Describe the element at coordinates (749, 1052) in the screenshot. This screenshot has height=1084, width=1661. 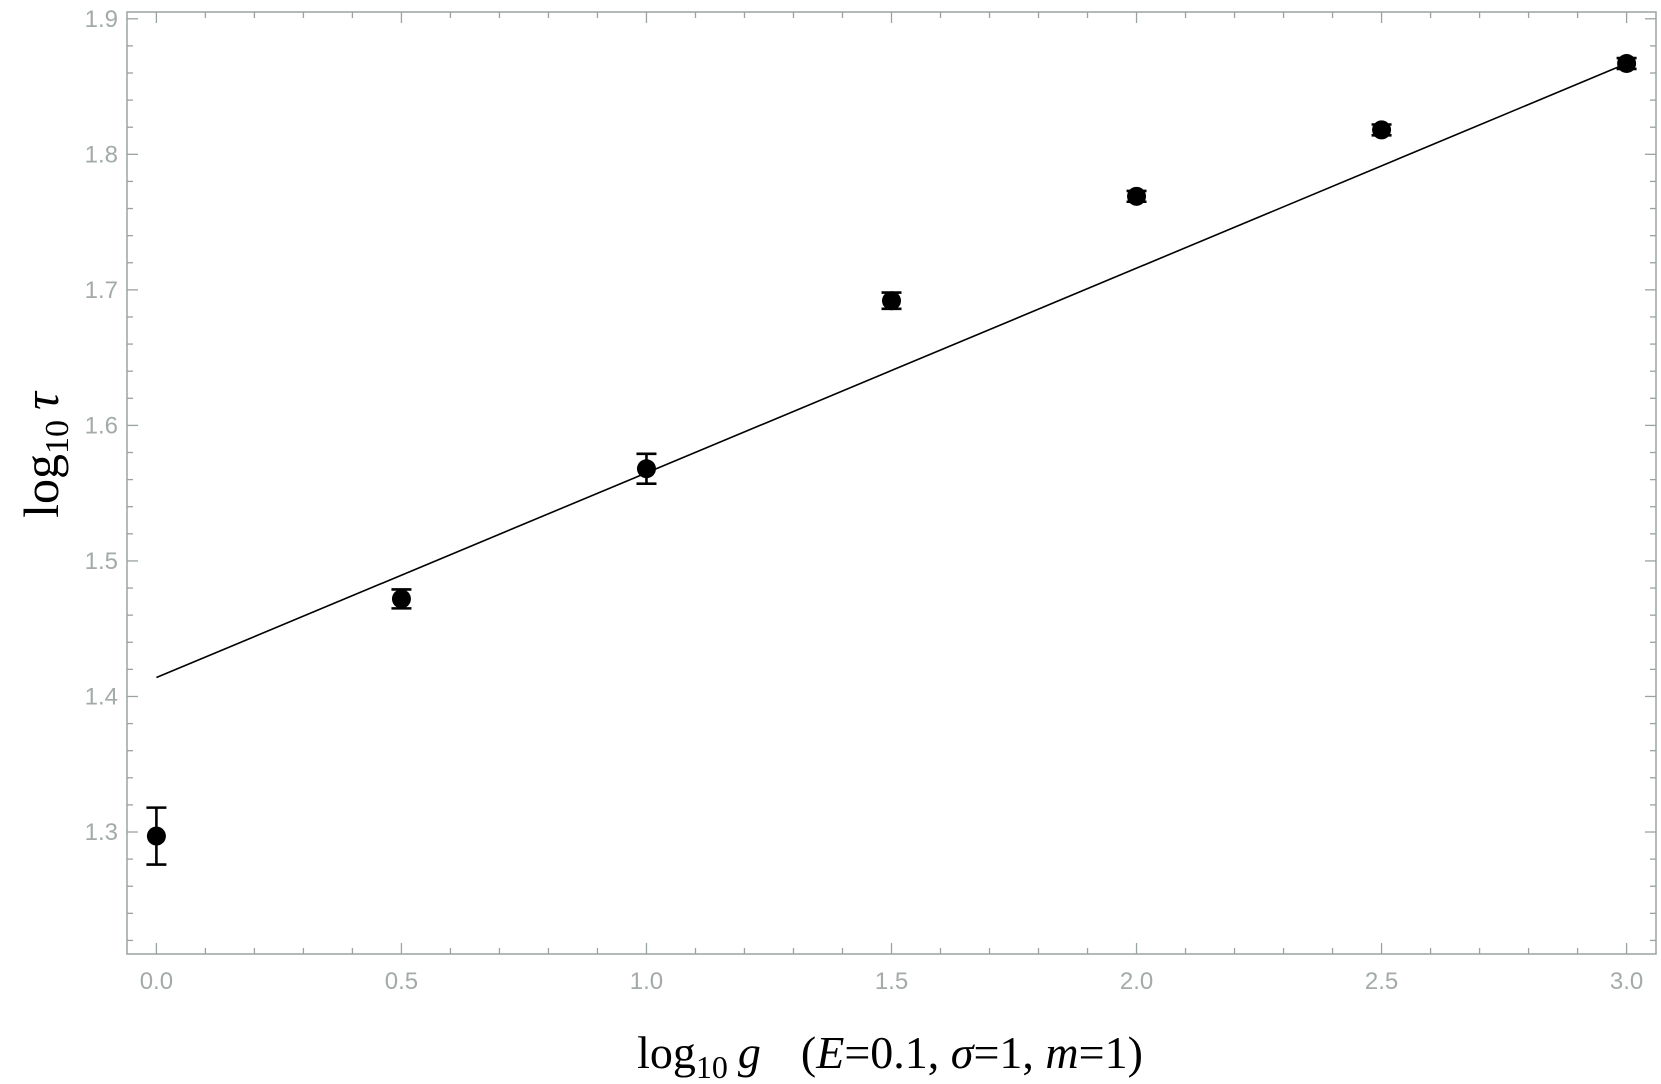
I see `x-axis-variable: g` at that location.